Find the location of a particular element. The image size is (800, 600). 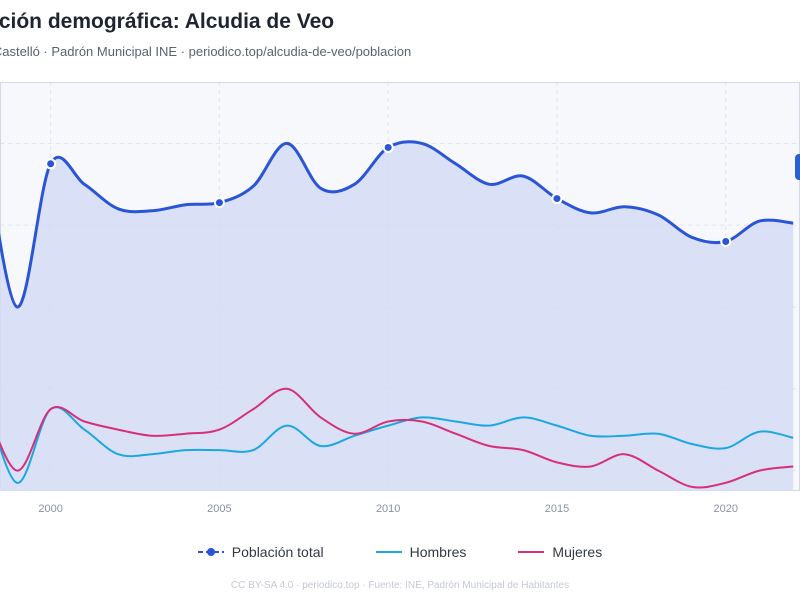

legend-item-total: Población total is located at coordinates (260, 552).